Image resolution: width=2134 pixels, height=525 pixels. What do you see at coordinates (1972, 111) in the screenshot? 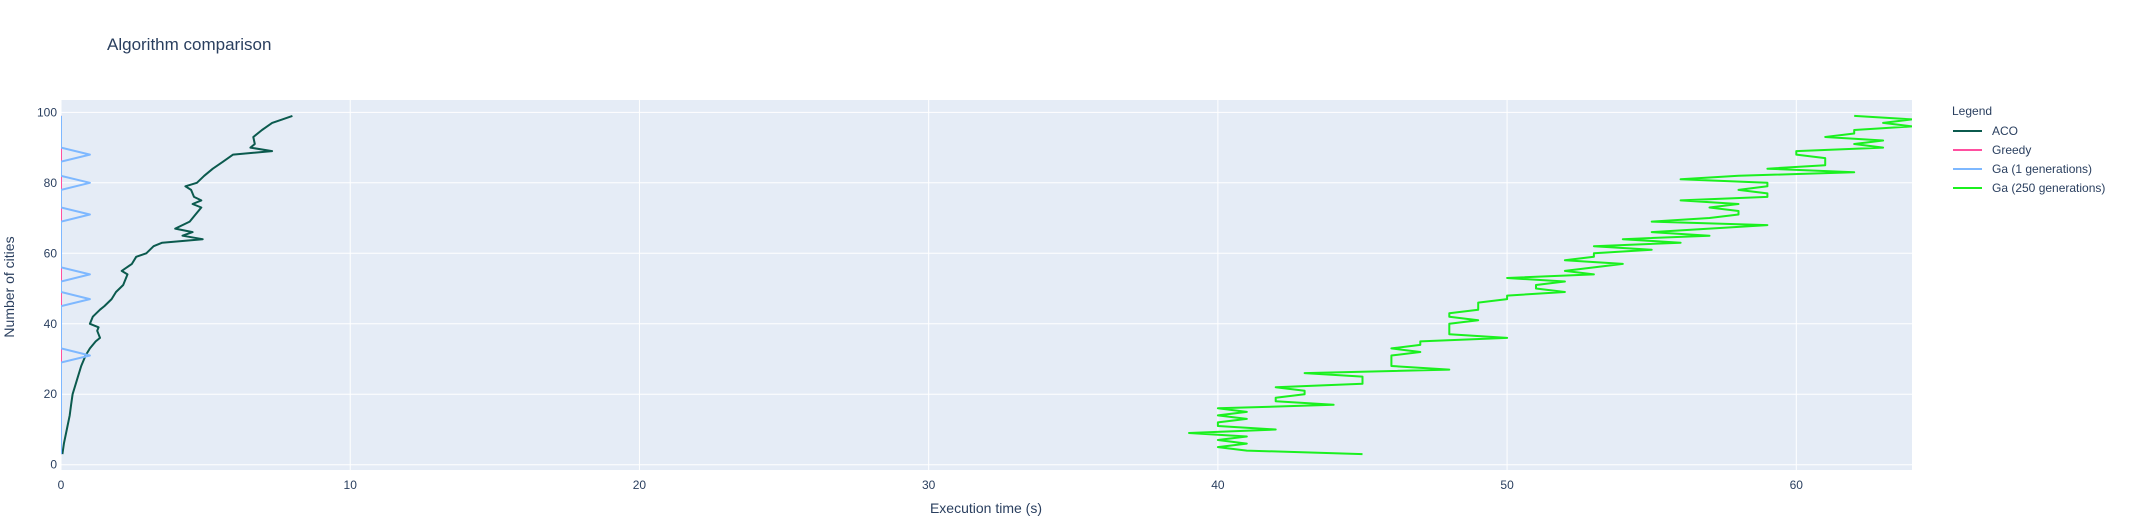
I see `legend-title: Legend` at bounding box center [1972, 111].